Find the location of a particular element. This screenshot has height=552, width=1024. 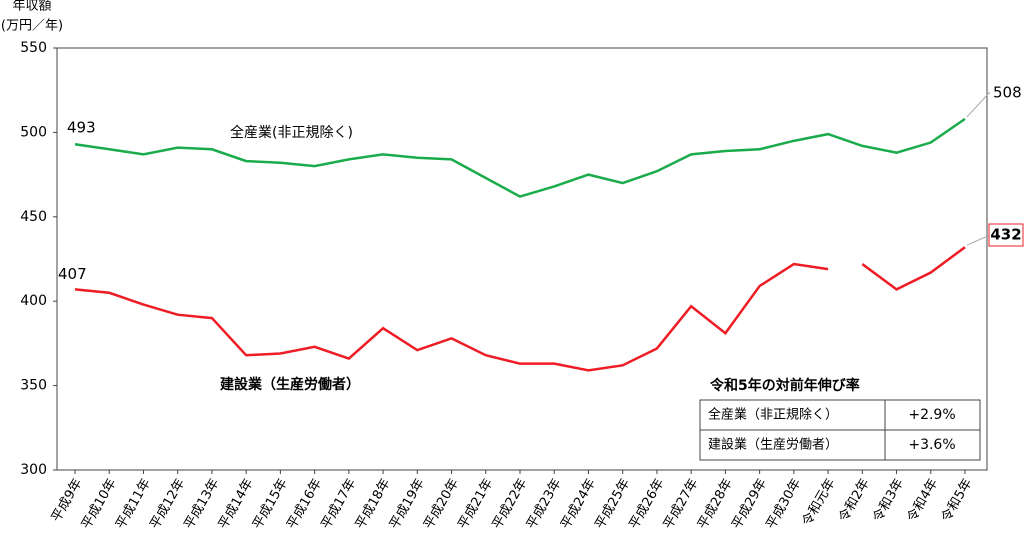

label-box is located at coordinates (1006, 235).